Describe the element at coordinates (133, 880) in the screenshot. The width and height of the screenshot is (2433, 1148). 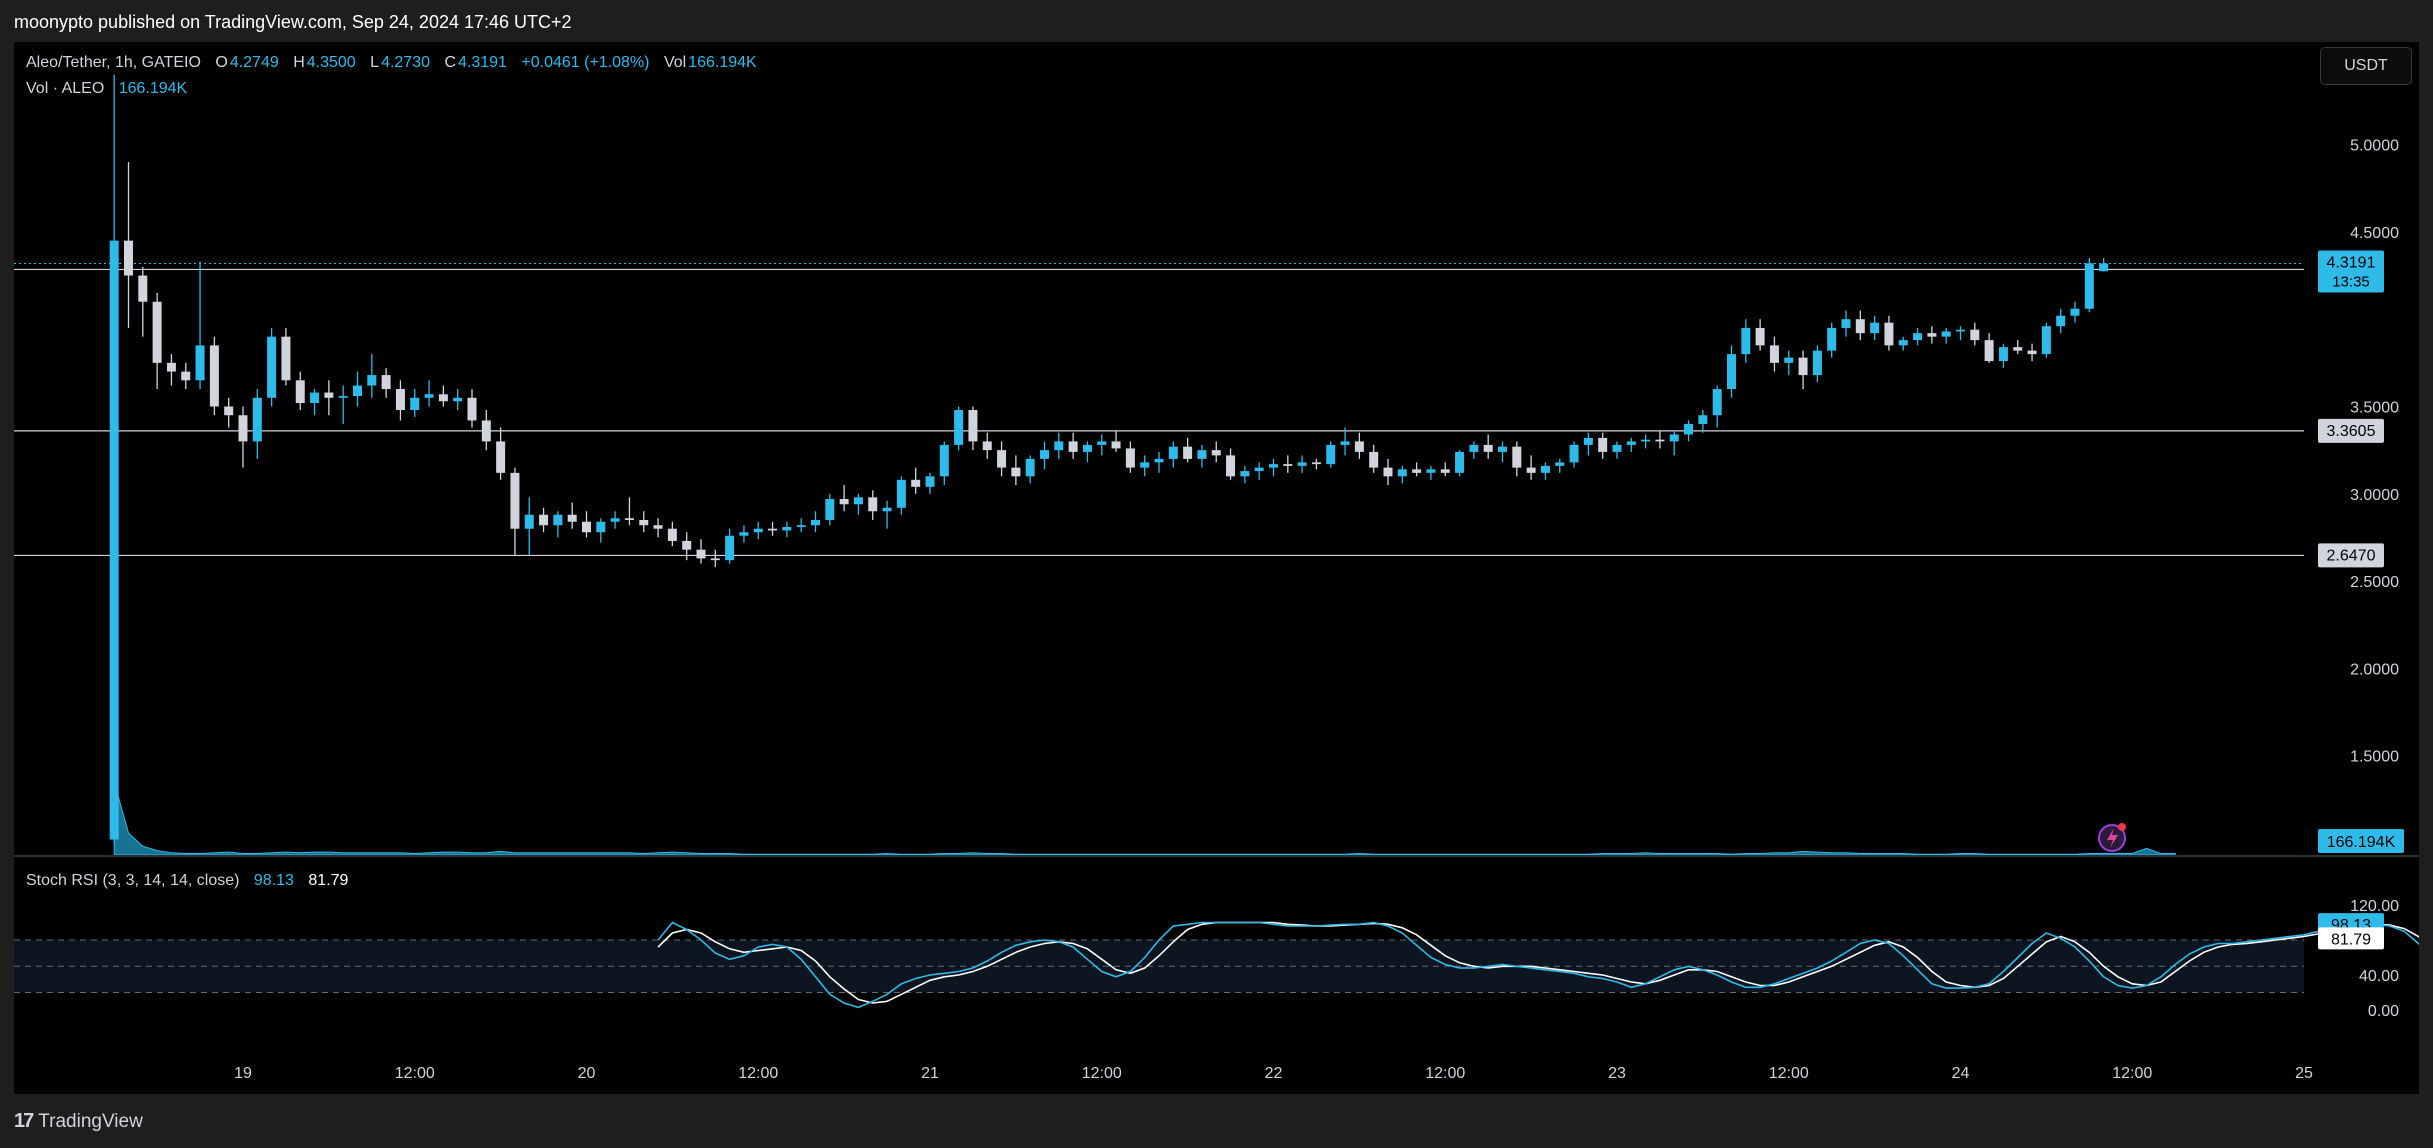
I see `stoch-rsi-label: Stoch RSI (3, 3, 14, 14, close)` at that location.